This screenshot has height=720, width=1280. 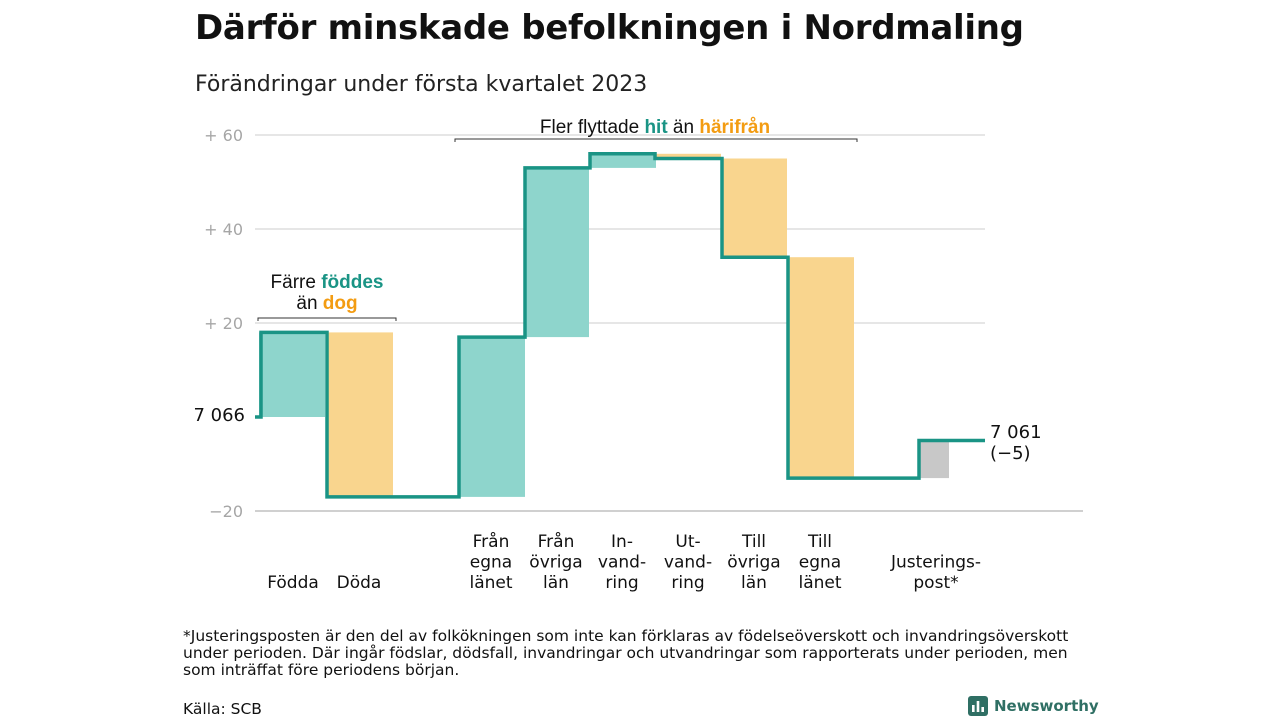 What do you see at coordinates (978, 706) in the screenshot?
I see `bar-chart-icon` at bounding box center [978, 706].